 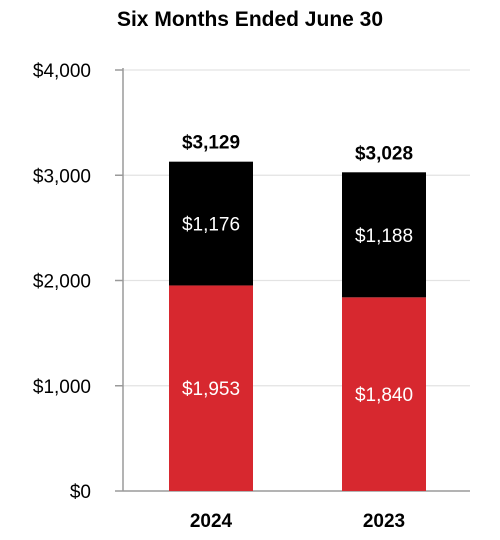 What do you see at coordinates (62, 176) in the screenshot?
I see `y-tick-label: $3,000` at bounding box center [62, 176].